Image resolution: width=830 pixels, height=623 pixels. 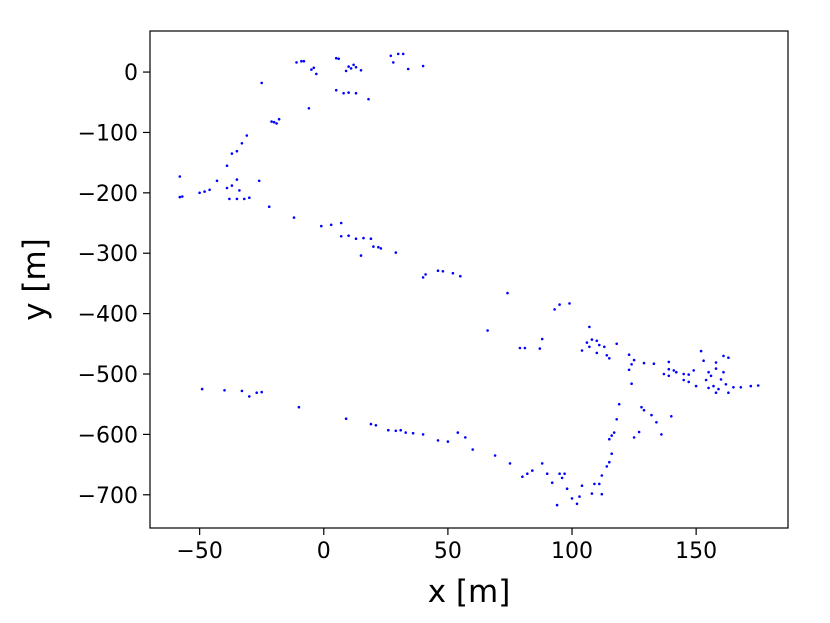 What do you see at coordinates (199, 551) in the screenshot?
I see `x-tick-label: −50` at bounding box center [199, 551].